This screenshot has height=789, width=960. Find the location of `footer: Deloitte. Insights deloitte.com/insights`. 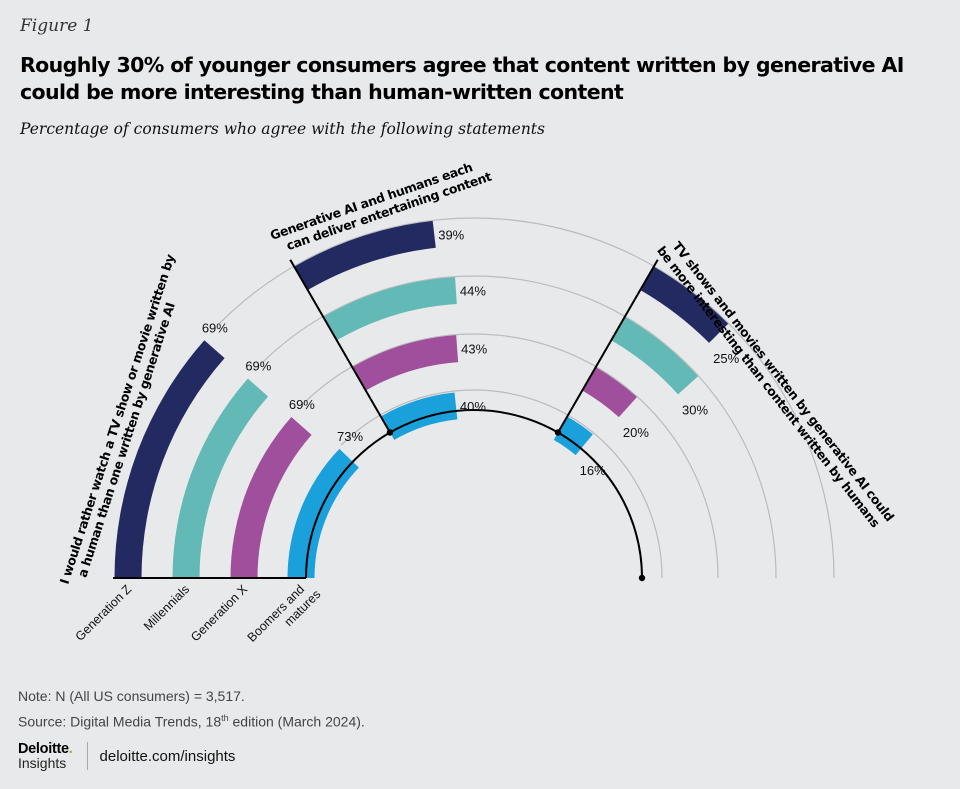

footer: Deloitte. Insights deloitte.com/insights is located at coordinates (126, 756).